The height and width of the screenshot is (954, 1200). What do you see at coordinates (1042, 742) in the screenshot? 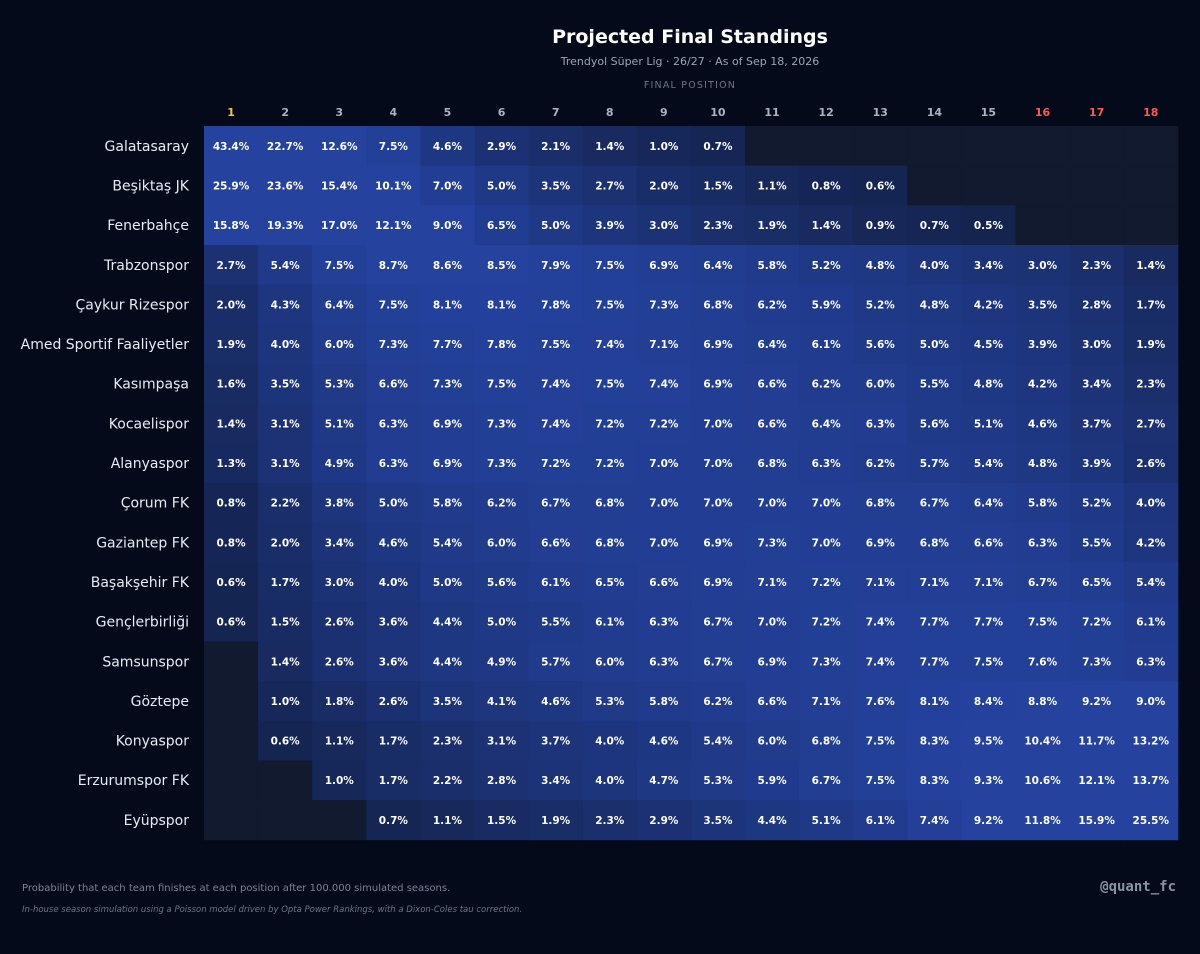
I see `cell-value: 10.4%` at bounding box center [1042, 742].